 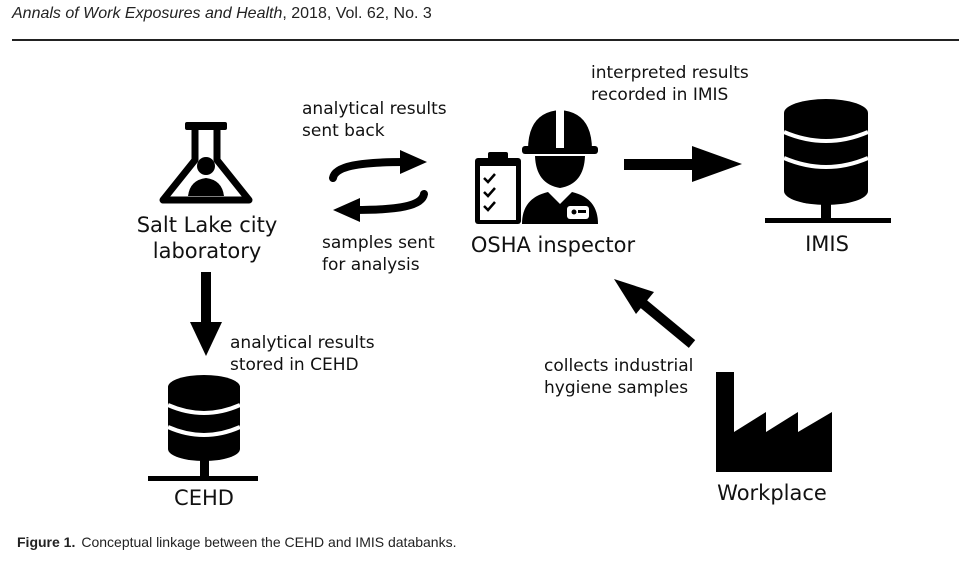 I want to click on laboratory-label: Salt Lake city laboratory, so click(x=207, y=238).